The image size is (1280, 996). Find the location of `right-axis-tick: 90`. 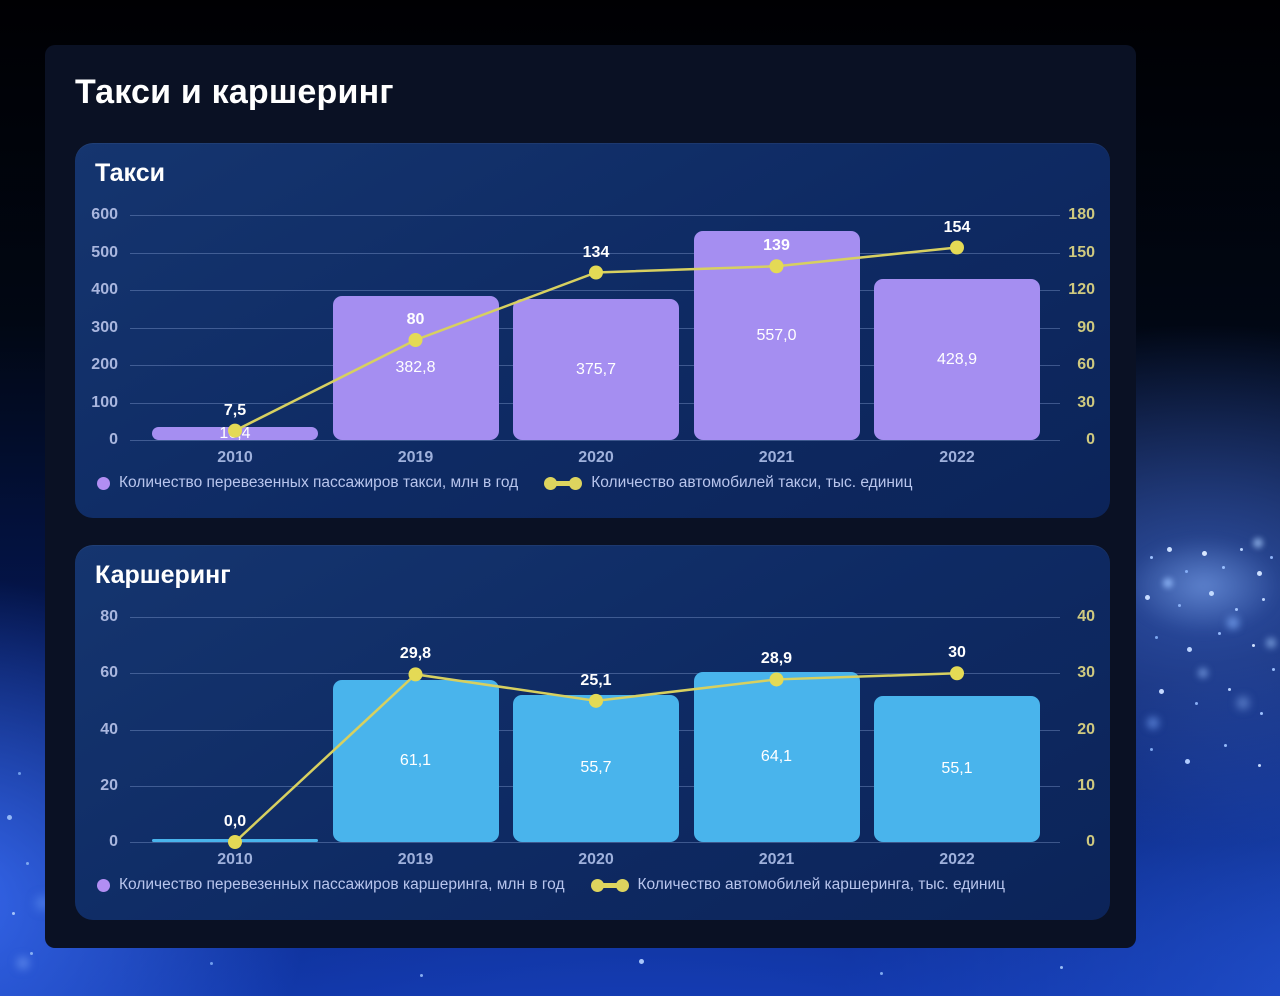

right-axis-tick: 90 is located at coordinates (1086, 327).